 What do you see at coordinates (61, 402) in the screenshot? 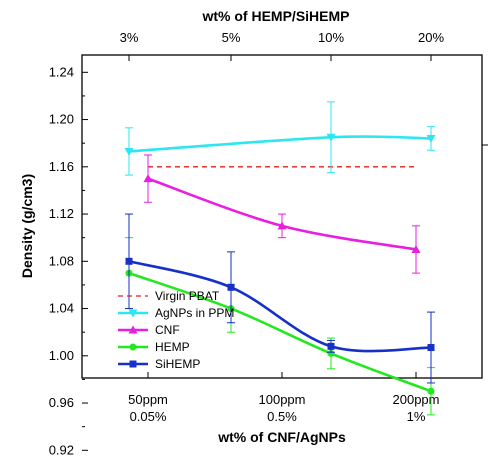
I see `y-tick-label: 0.96` at bounding box center [61, 402].